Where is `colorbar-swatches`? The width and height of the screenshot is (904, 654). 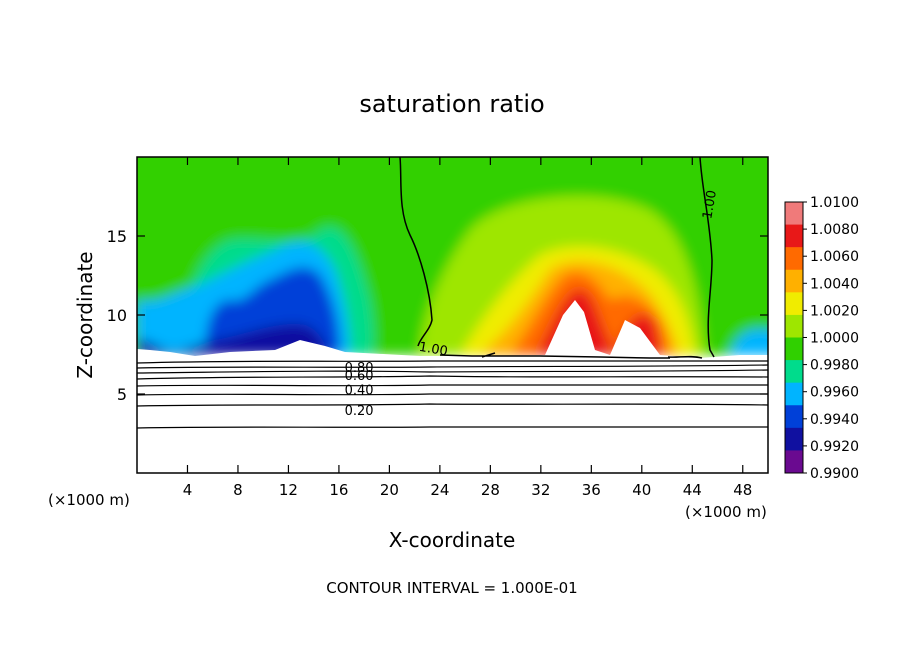 colorbar-swatches is located at coordinates (794, 338).